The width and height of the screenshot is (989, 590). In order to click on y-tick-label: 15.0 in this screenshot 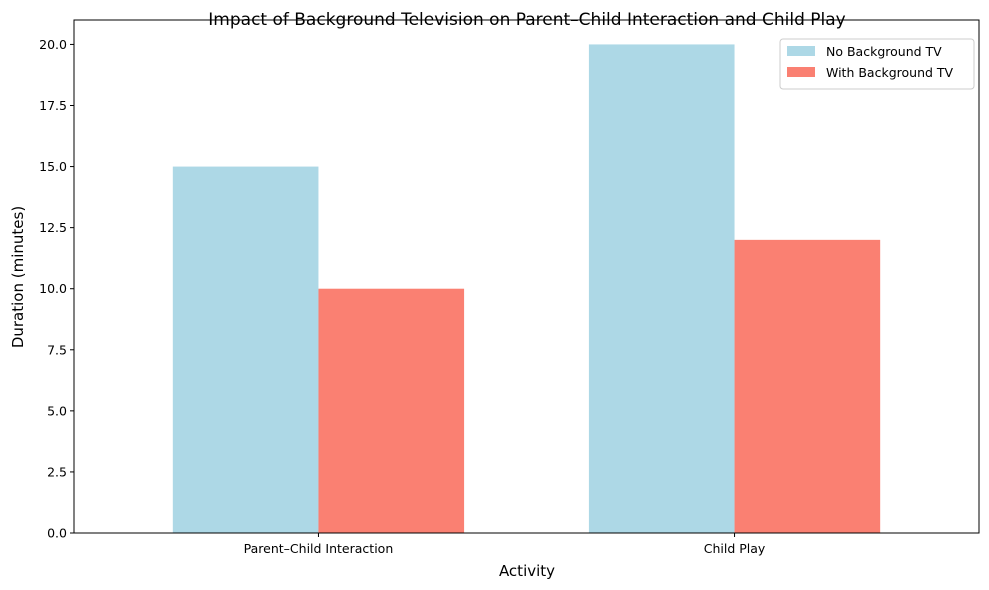, I will do `click(53, 166)`.